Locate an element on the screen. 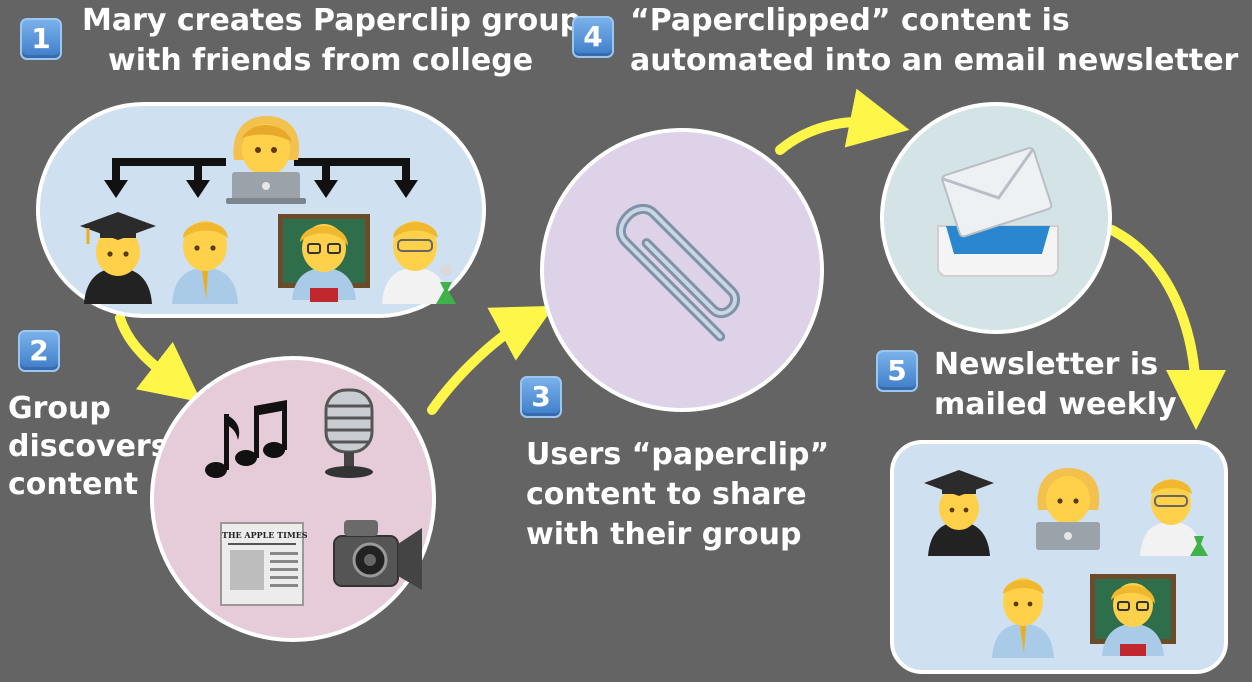  step-3-label-line-2: content to share is located at coordinates (666, 494).